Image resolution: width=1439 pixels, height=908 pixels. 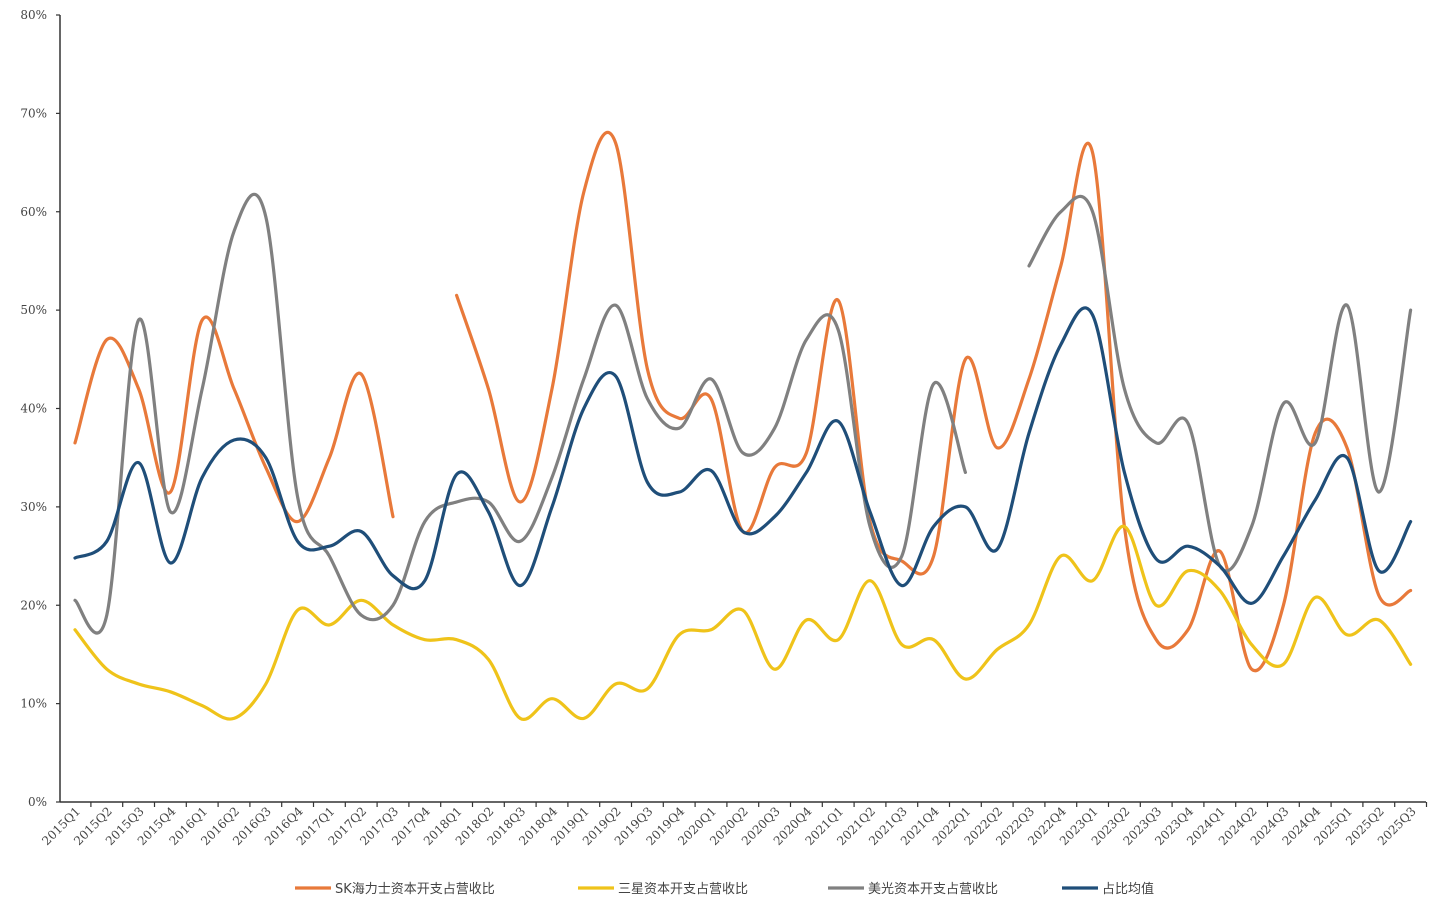 I want to click on y-axis-ticks: 0% 10% 20% 30% 40% 50% 60% 70% 80%, so click(x=40, y=408).